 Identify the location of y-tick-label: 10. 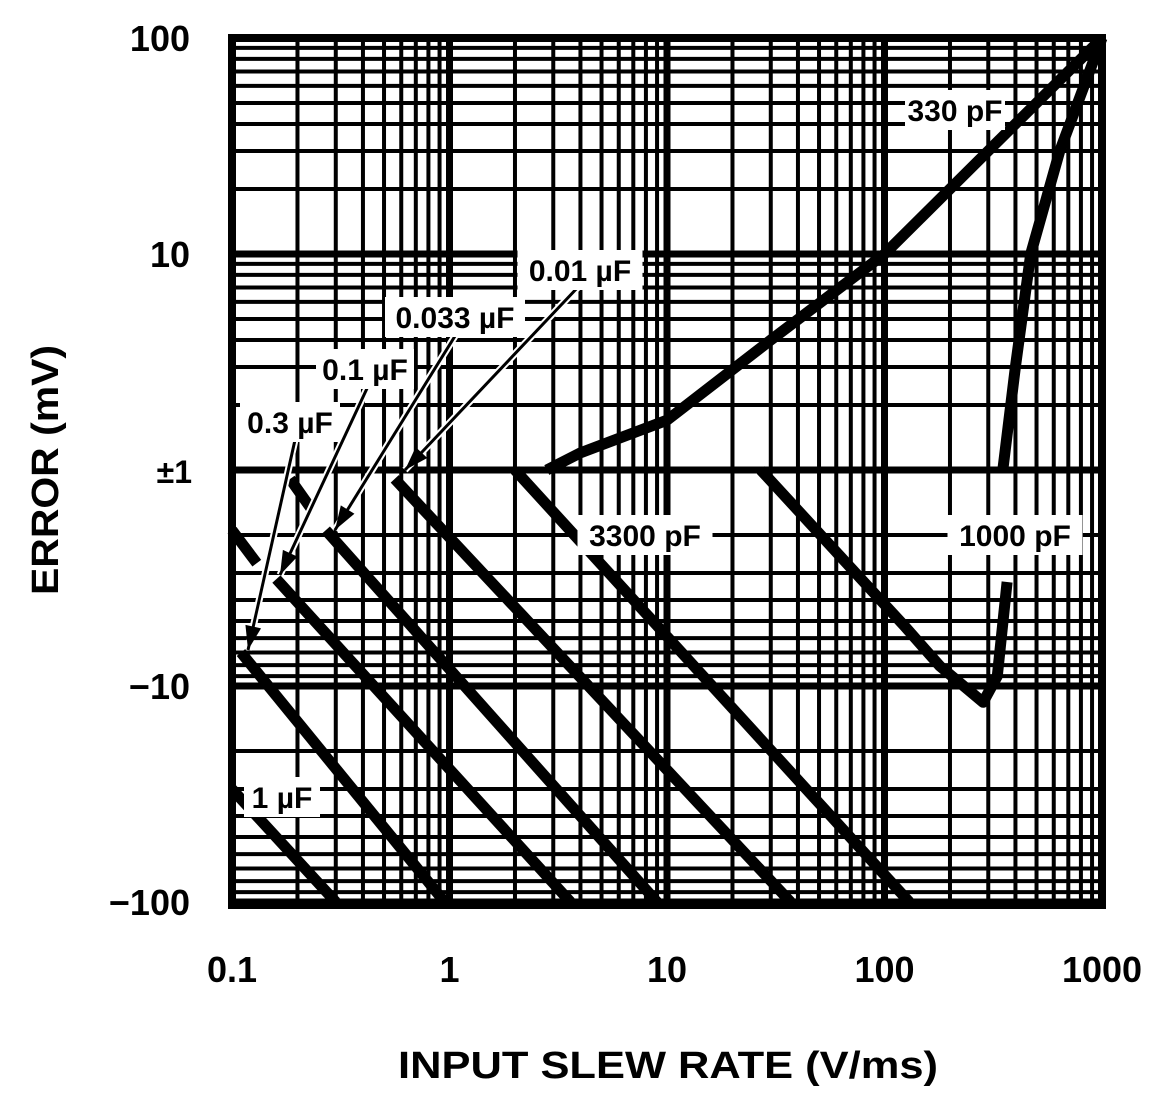
(170, 254).